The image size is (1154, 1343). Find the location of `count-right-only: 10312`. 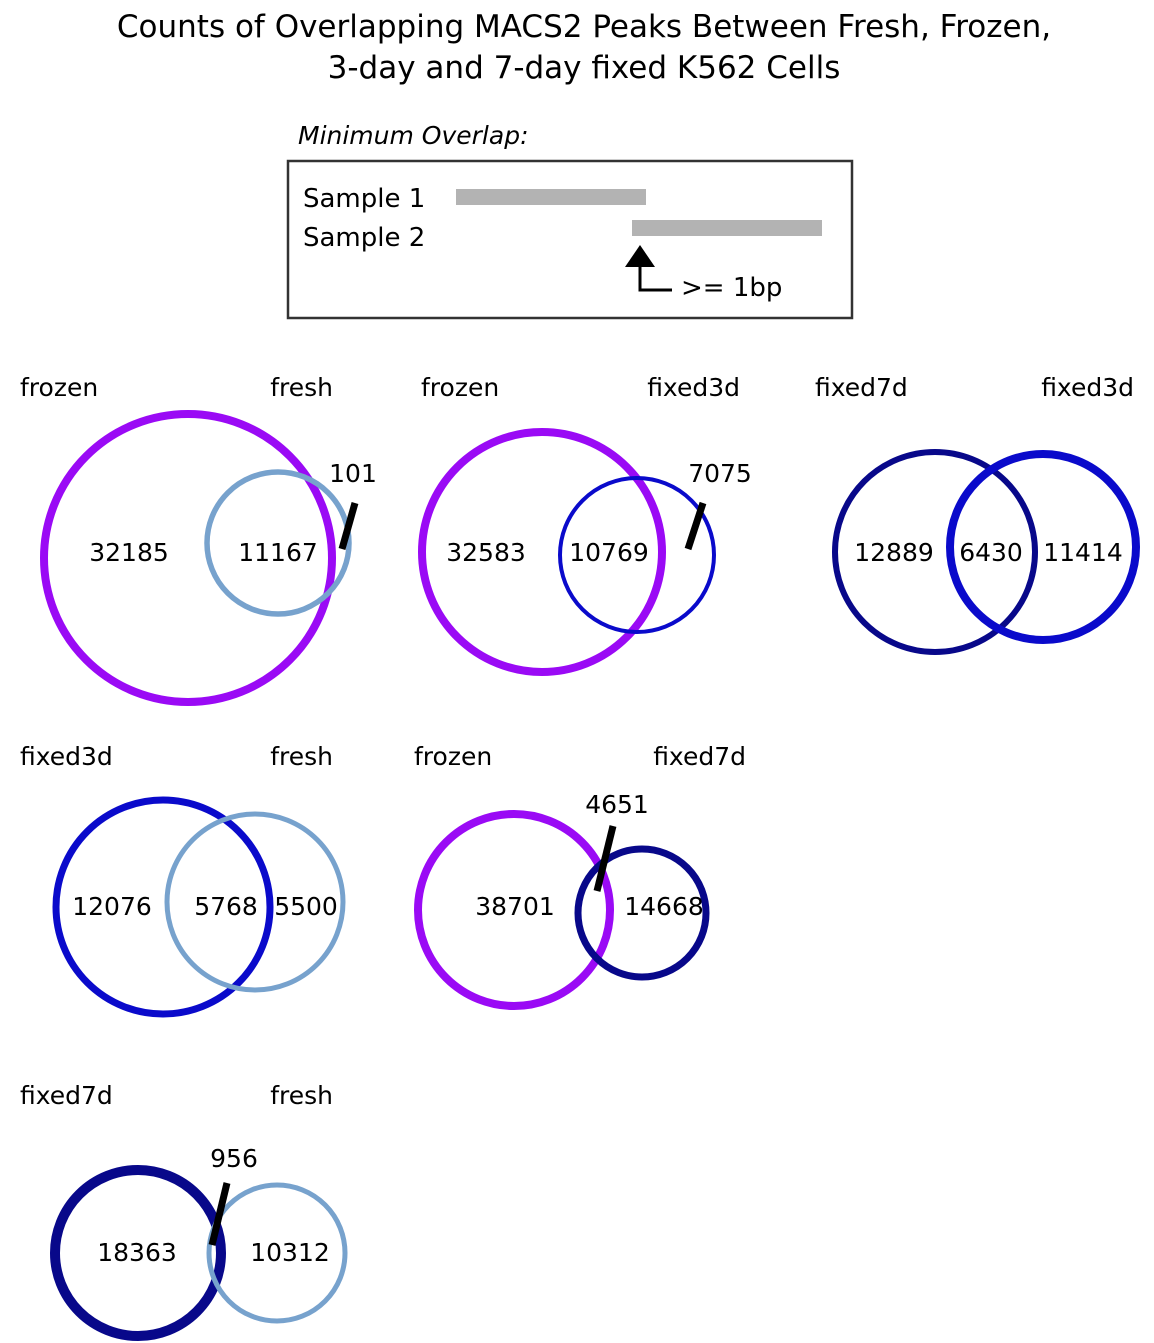

count-right-only: 10312 is located at coordinates (290, 1252).